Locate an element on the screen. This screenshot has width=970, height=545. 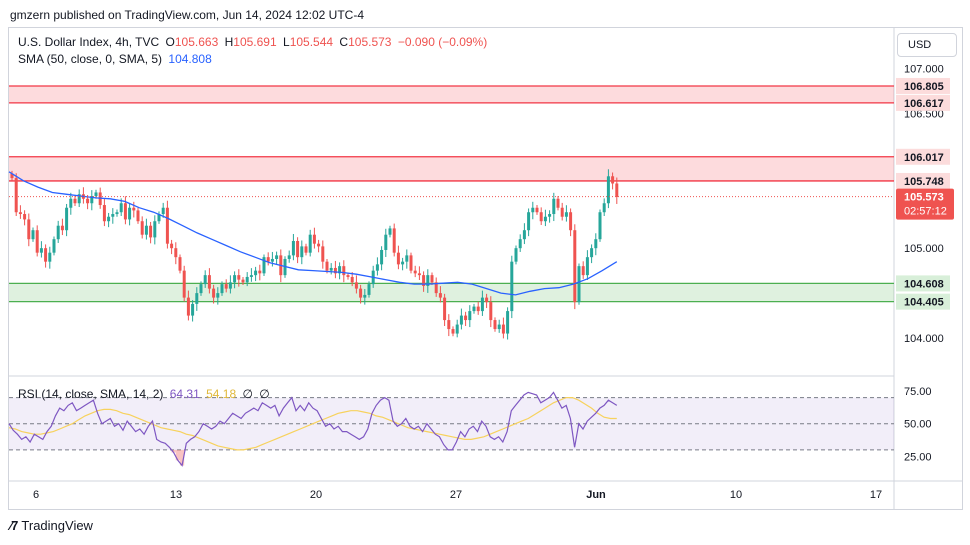
rsi-extra-1: ∅ is located at coordinates (247, 394).